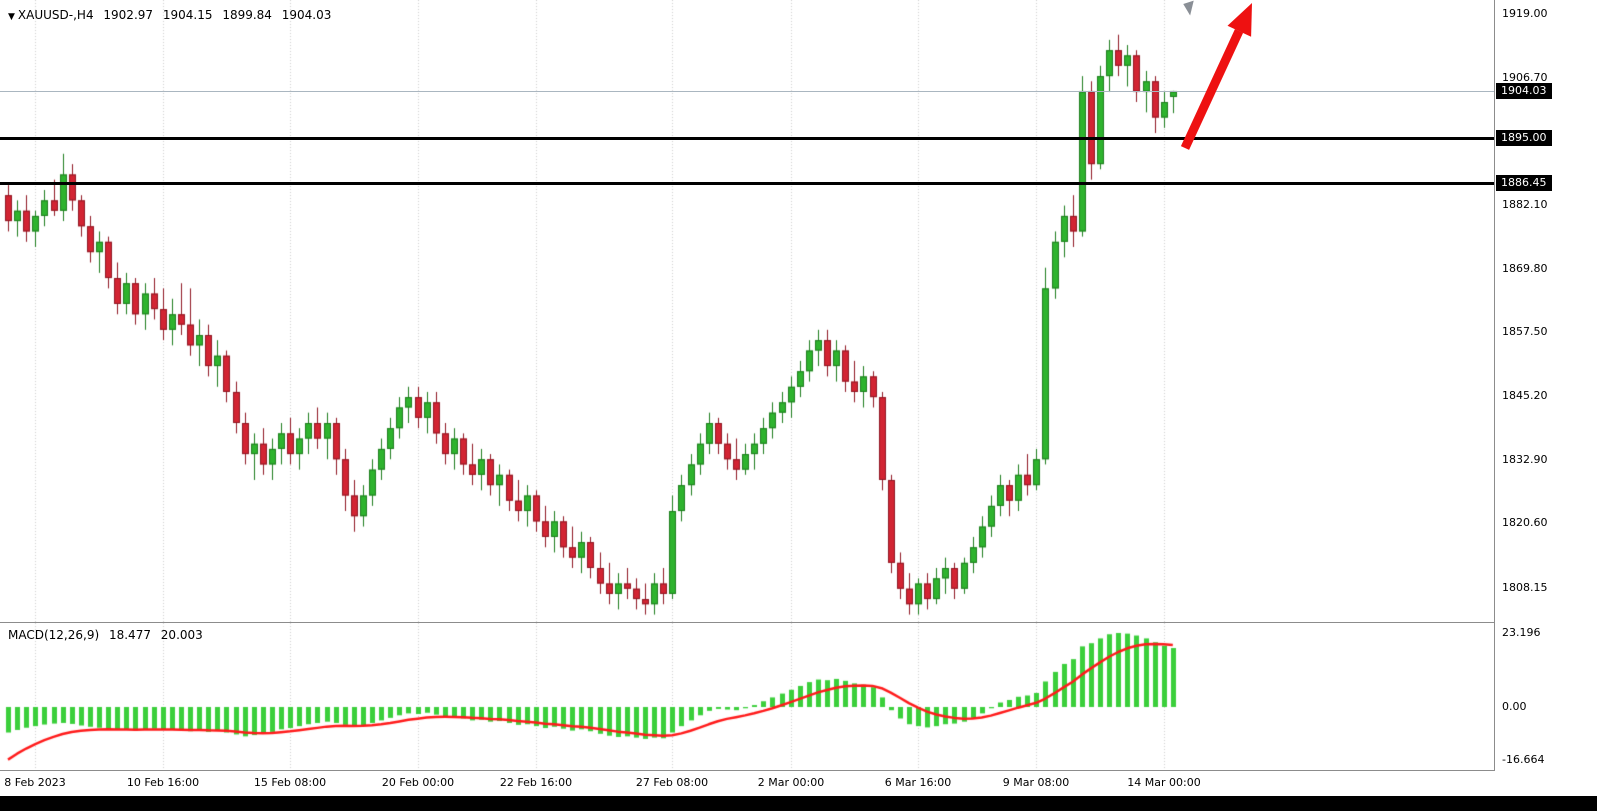 This screenshot has height=811, width=1597. Describe the element at coordinates (1525, 395) in the screenshot. I see `price-tick-label: 1845.20` at that location.